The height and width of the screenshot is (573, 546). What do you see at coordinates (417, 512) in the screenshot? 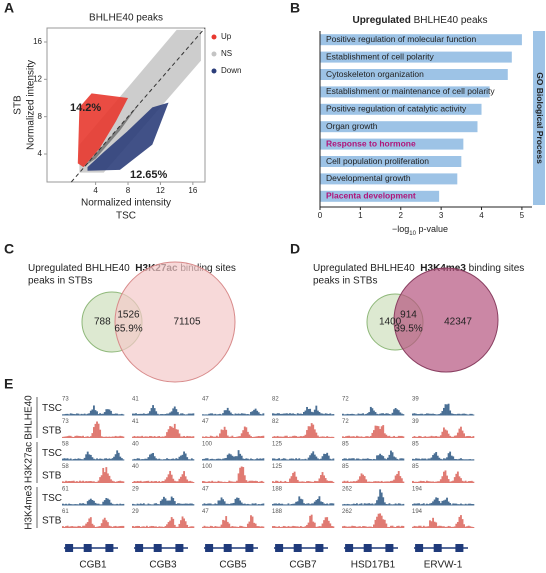
I see `track-scale: 194` at bounding box center [417, 512].